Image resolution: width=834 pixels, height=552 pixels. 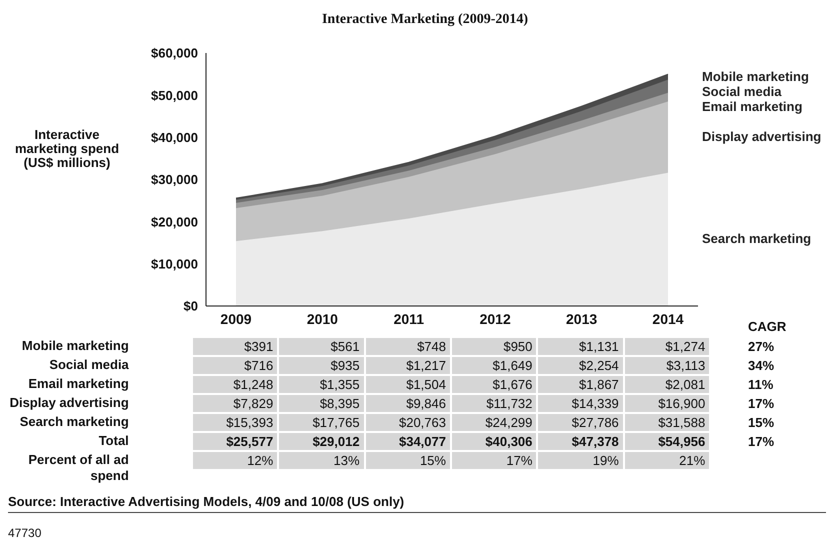 What do you see at coordinates (174, 95) in the screenshot?
I see `y-tick-label: $50,000` at bounding box center [174, 95].